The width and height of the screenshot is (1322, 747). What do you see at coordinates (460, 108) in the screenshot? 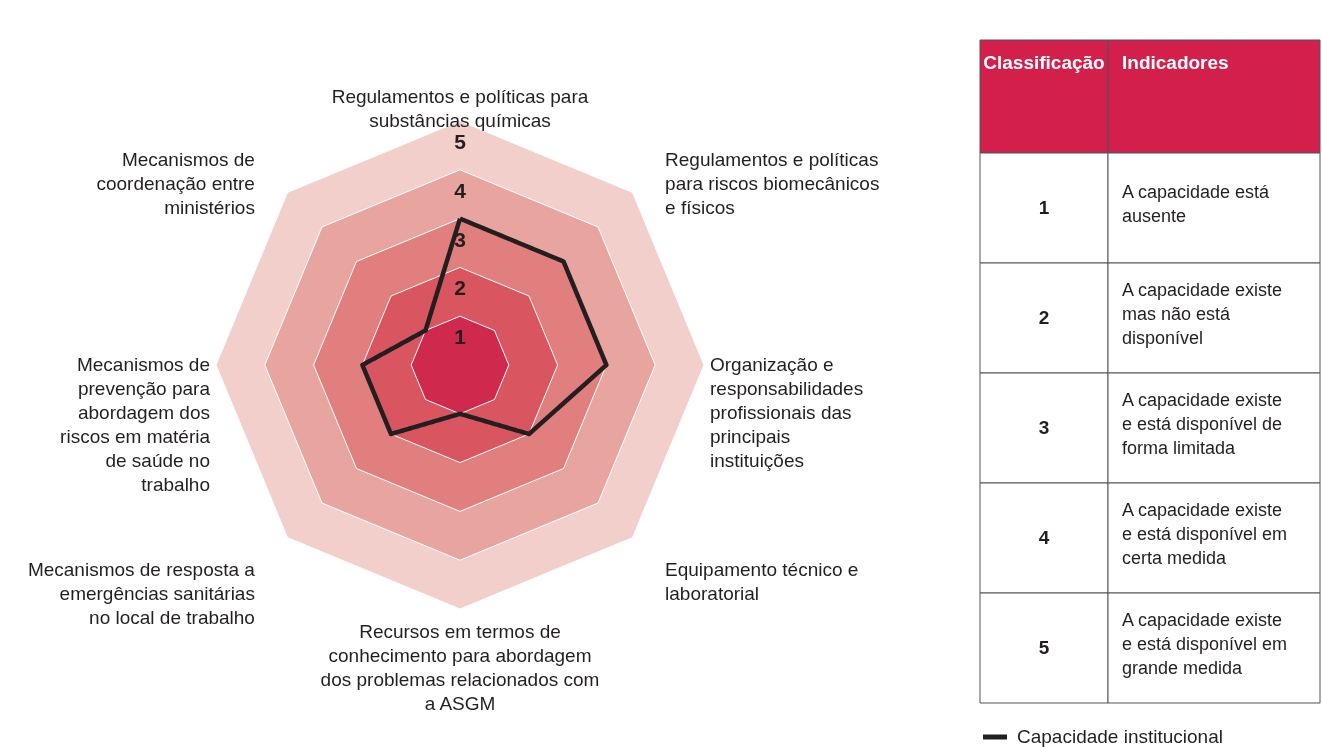
I see `spoke-label: Regulamentos e políticas para substâncias químicas` at bounding box center [460, 108].